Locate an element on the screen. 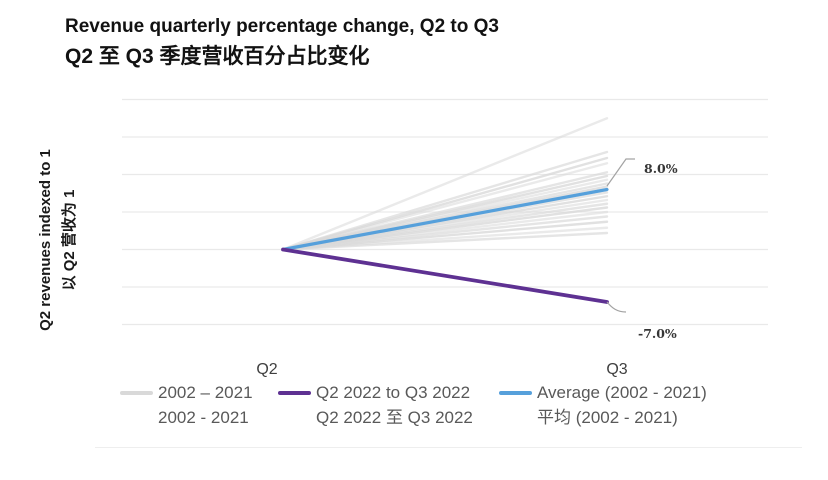 Image resolution: width=828 pixels, height=480 pixels. legend-item-2022: Q2 2022 to Q3 2022 Q2 2022 至 Q3 2022 is located at coordinates (375, 405).